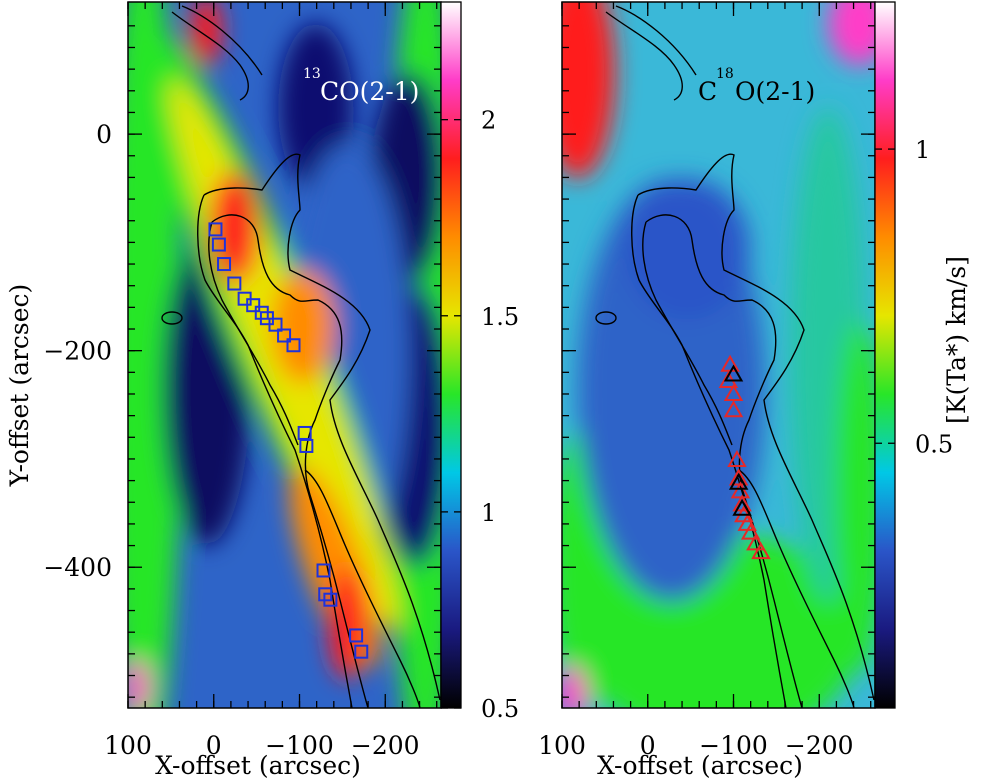 The height and width of the screenshot is (778, 984). What do you see at coordinates (775, 91) in the screenshot?
I see `panel-c18o-title-text-b: O(2-1)` at bounding box center [775, 91].